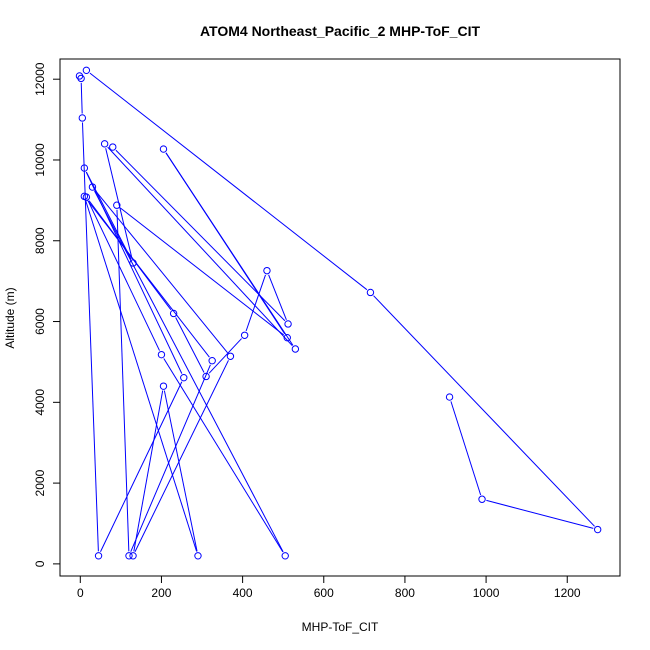 This screenshot has height=650, width=650. What do you see at coordinates (340, 31) in the screenshot?
I see `chart-title: ATOM4 Northeast_Pacific_2 MHP-ToF_CIT` at bounding box center [340, 31].